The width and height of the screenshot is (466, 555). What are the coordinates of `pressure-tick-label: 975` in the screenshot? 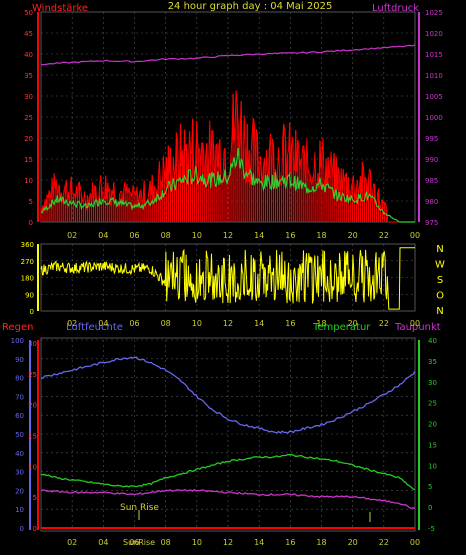 It's located at (431, 223).